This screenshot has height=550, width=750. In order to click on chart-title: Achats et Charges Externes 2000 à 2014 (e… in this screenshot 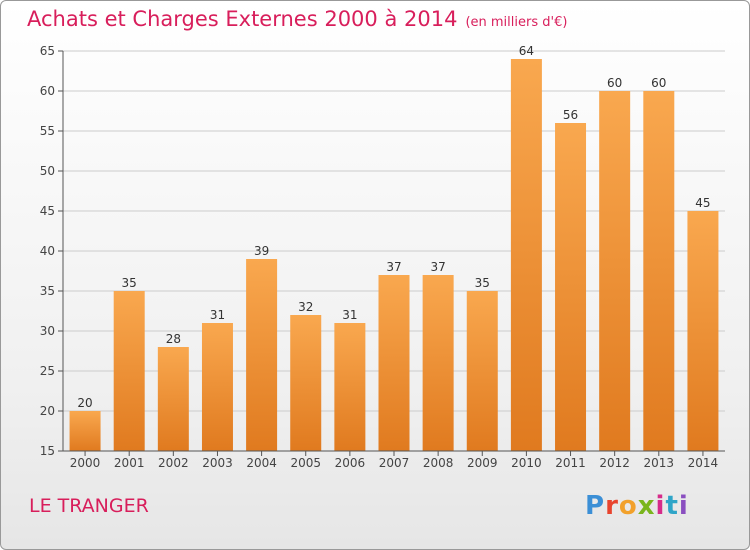, I will do `click(297, 19)`.